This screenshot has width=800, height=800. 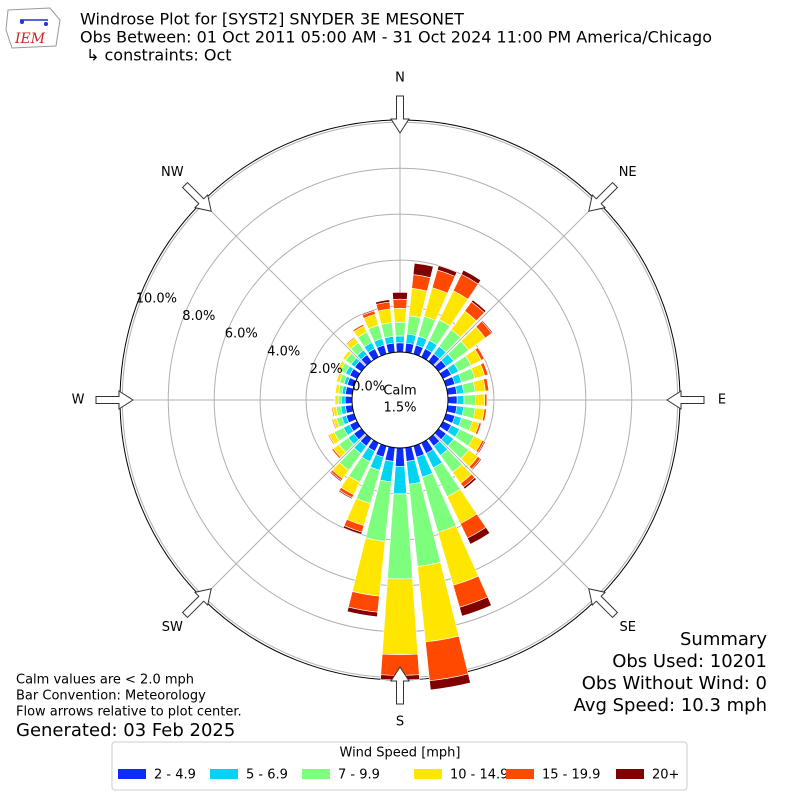 I want to click on legend-box, so click(x=399, y=766).